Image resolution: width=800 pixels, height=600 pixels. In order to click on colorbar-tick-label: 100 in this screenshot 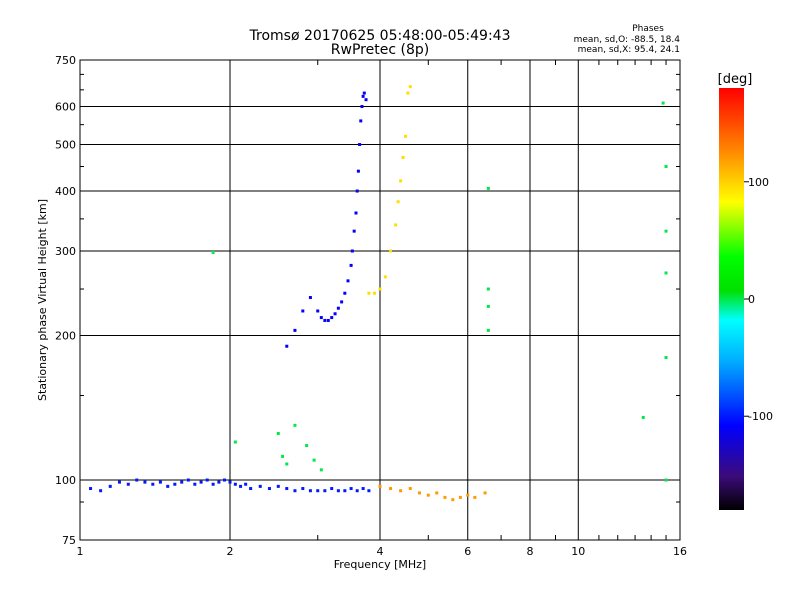, I will do `click(758, 182)`.